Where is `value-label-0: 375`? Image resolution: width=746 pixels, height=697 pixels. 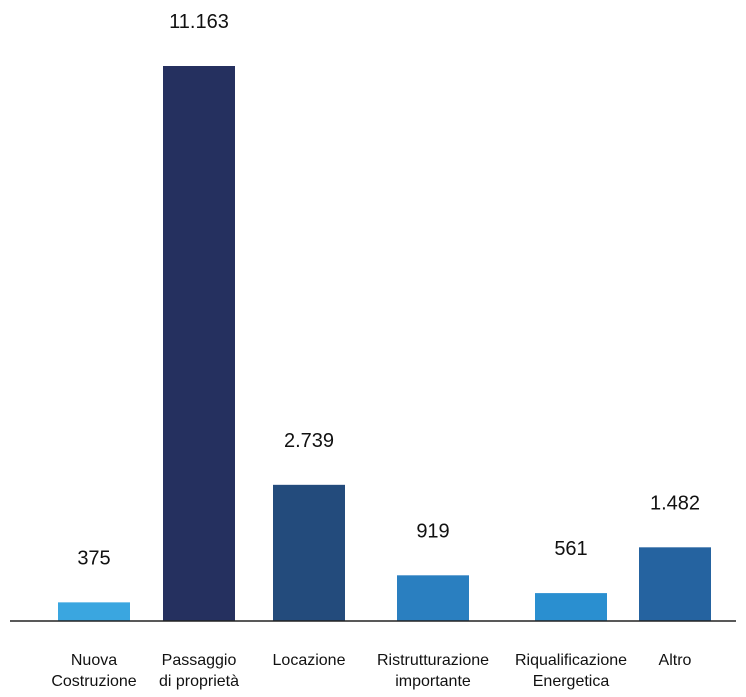 value-label-0: 375 is located at coordinates (93, 558).